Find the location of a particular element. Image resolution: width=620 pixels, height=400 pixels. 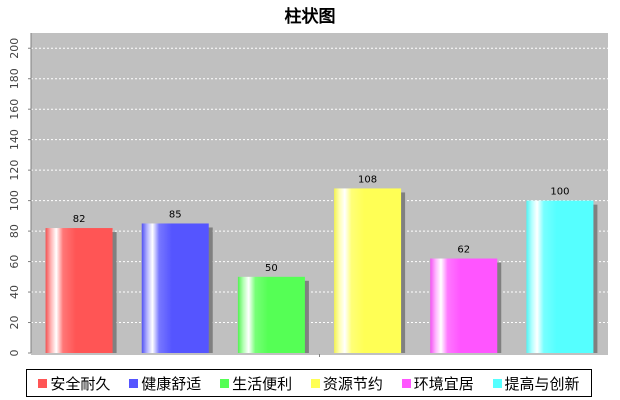

bar-value-label: 100 is located at coordinates (559, 192).